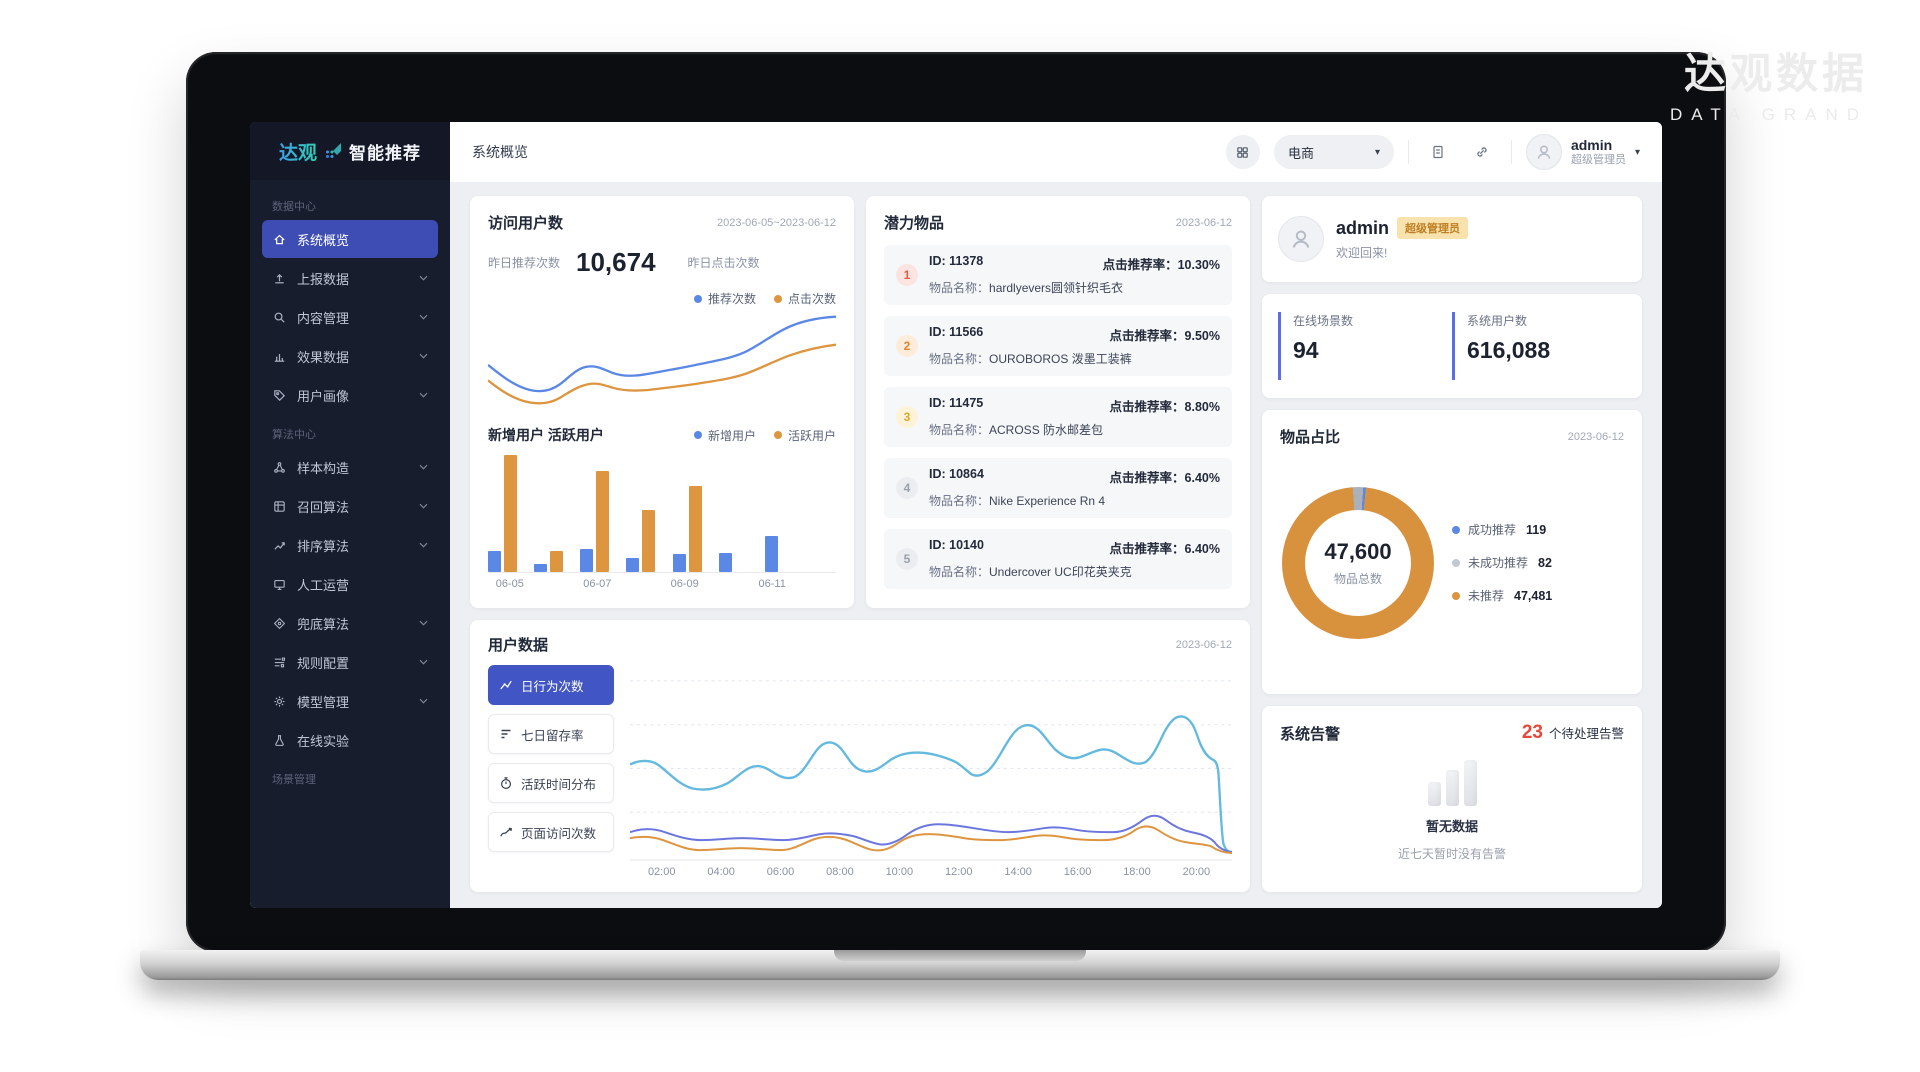 This screenshot has height=1072, width=1920. What do you see at coordinates (907, 417) in the screenshot?
I see `rank-badge: 3` at bounding box center [907, 417].